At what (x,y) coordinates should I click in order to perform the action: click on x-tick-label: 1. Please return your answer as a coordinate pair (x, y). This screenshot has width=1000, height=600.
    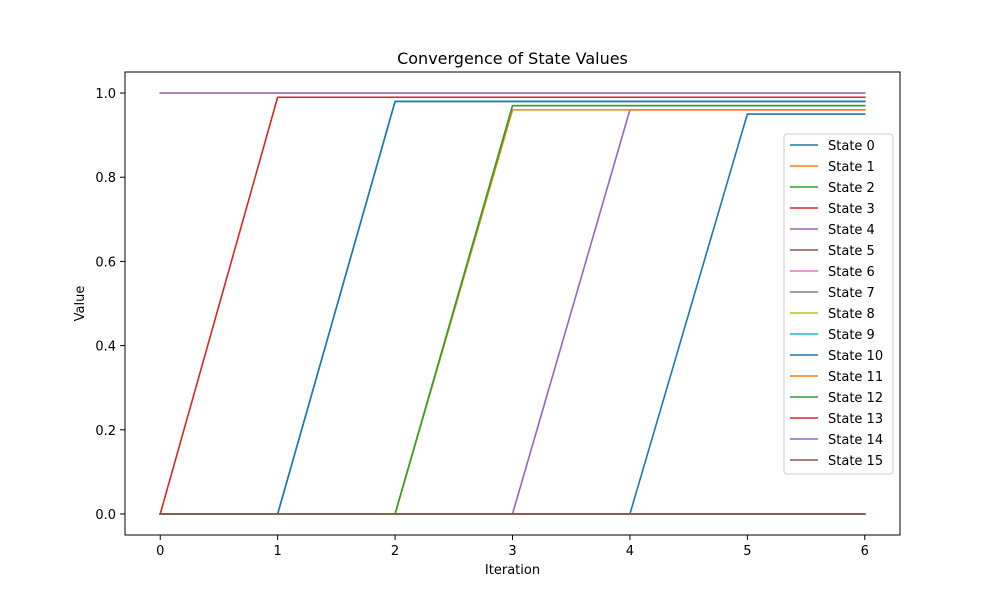
    Looking at the image, I should click on (278, 551).